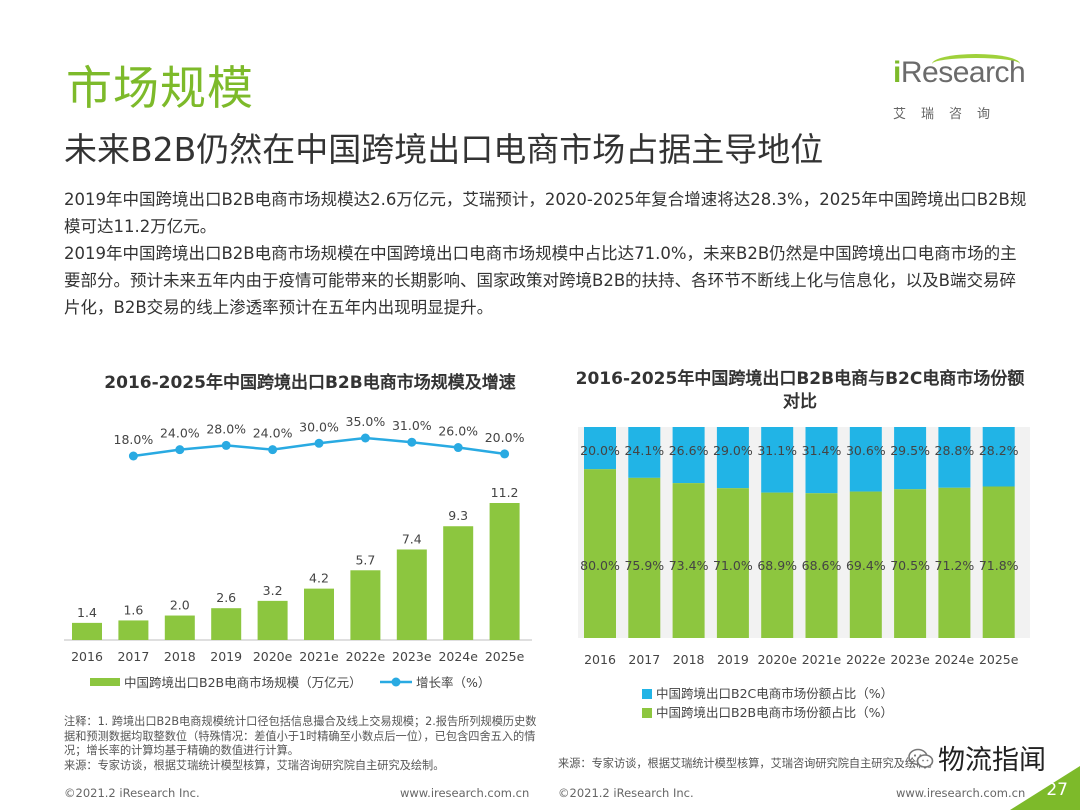 The width and height of the screenshot is (1080, 810). What do you see at coordinates (226, 428) in the screenshot?
I see `chart1-growth-label: 28.0%` at bounding box center [226, 428].